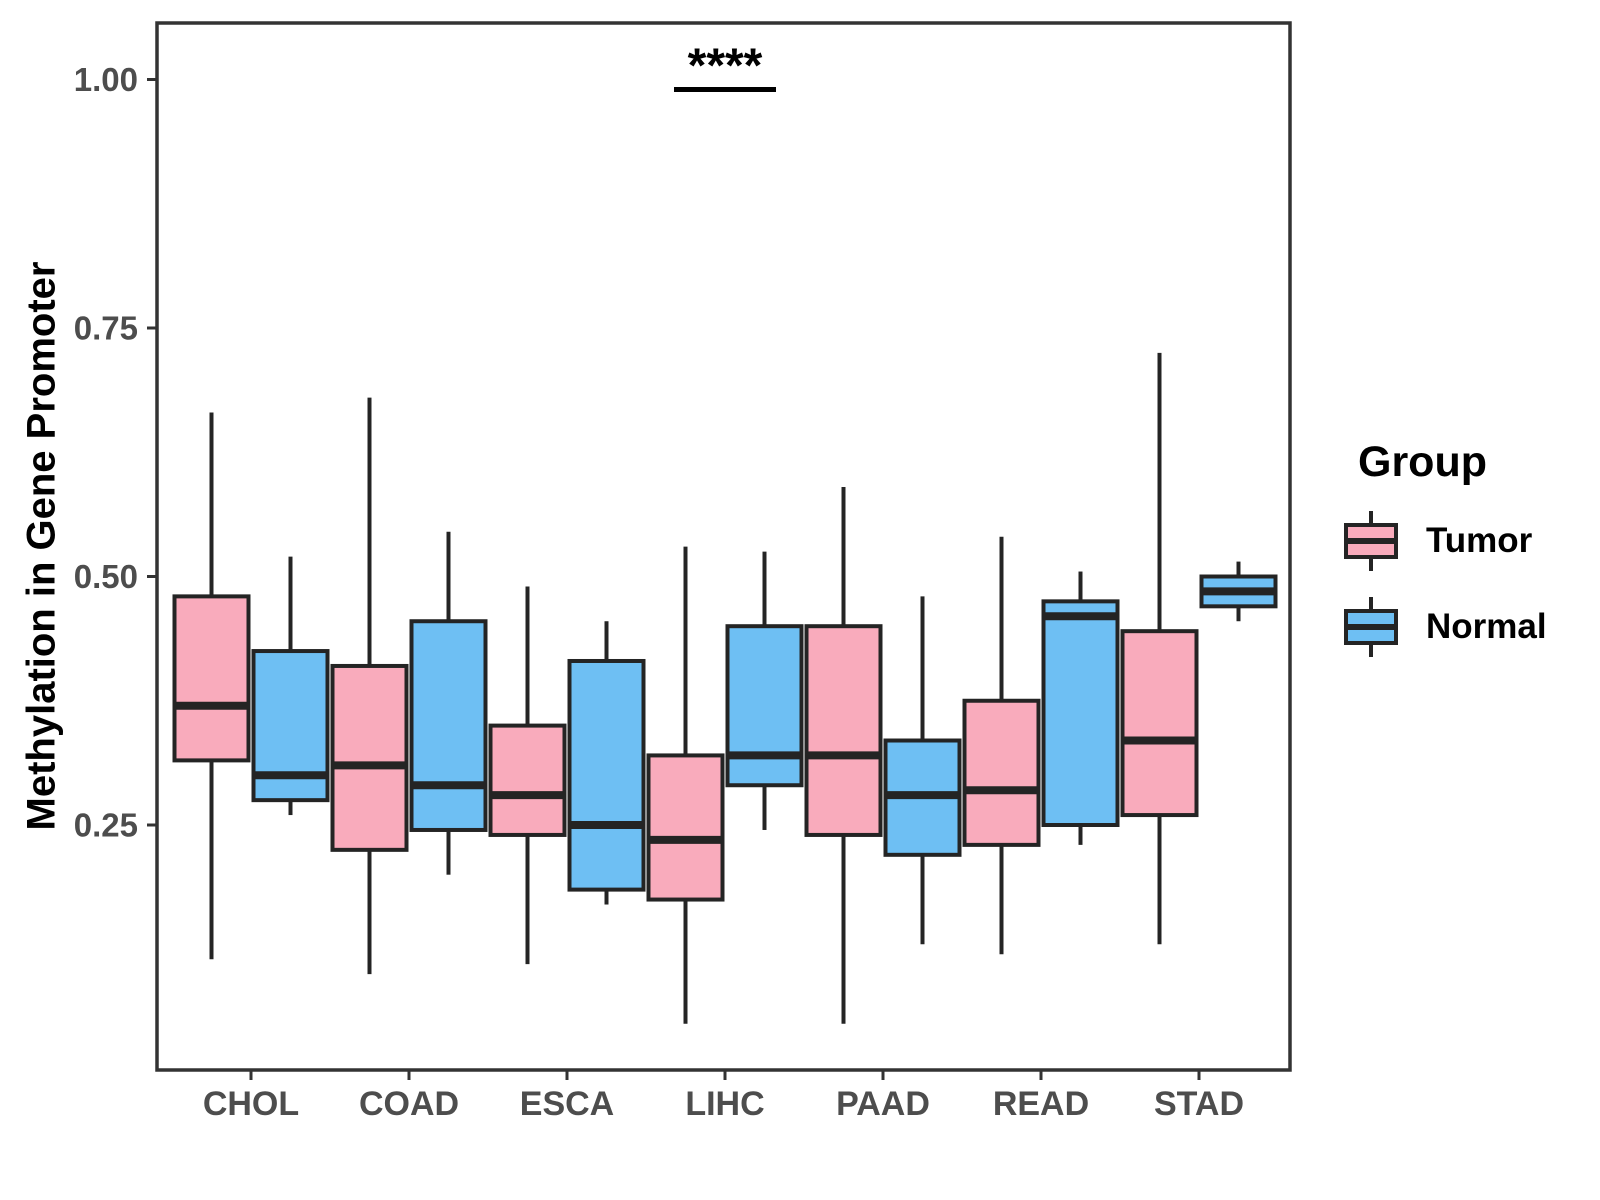  I want to click on x-tick-label: PAAD, so click(883, 1104).